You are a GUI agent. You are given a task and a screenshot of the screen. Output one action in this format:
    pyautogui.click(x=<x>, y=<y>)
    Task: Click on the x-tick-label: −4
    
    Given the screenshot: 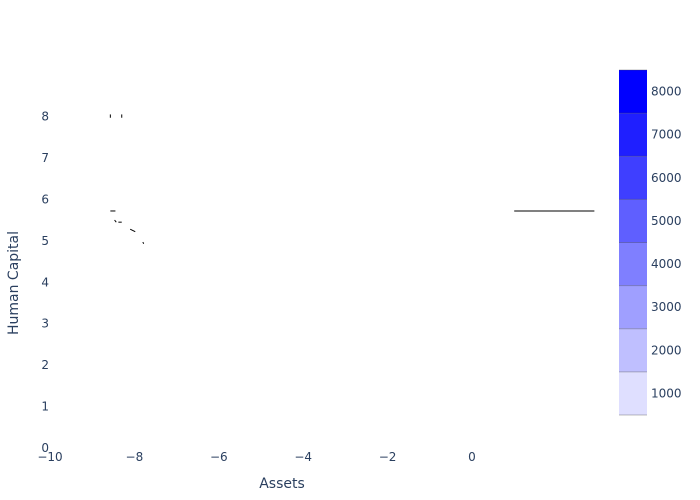 What is the action you would take?
    pyautogui.click(x=303, y=457)
    